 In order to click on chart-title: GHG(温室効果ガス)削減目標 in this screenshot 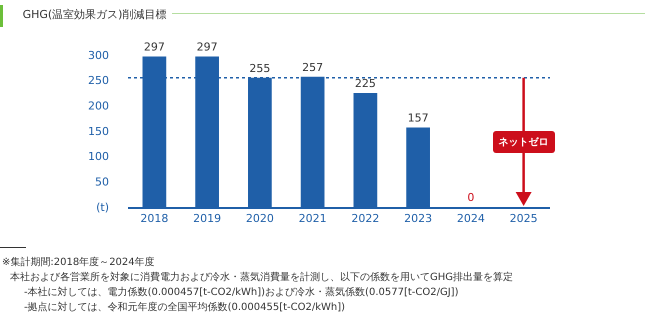, I will do `click(94, 14)`.